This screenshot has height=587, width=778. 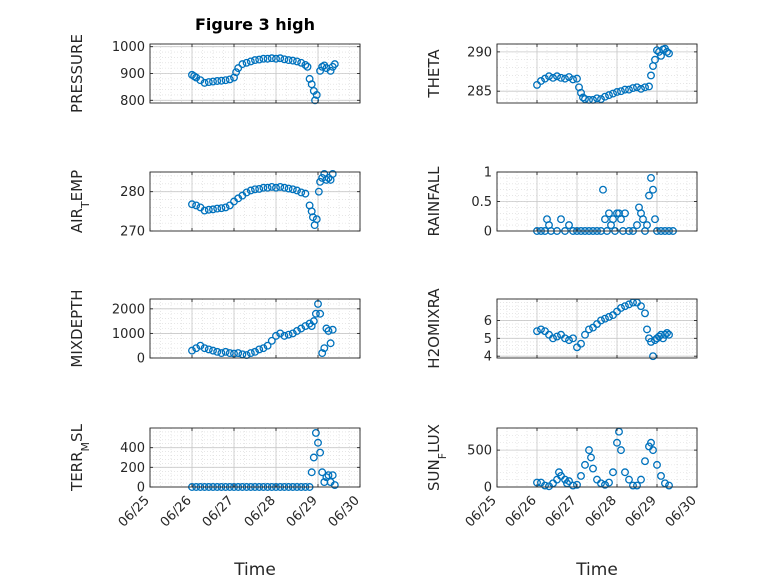 What do you see at coordinates (132, 232) in the screenshot?
I see `y-tick-label: 270` at bounding box center [132, 232].